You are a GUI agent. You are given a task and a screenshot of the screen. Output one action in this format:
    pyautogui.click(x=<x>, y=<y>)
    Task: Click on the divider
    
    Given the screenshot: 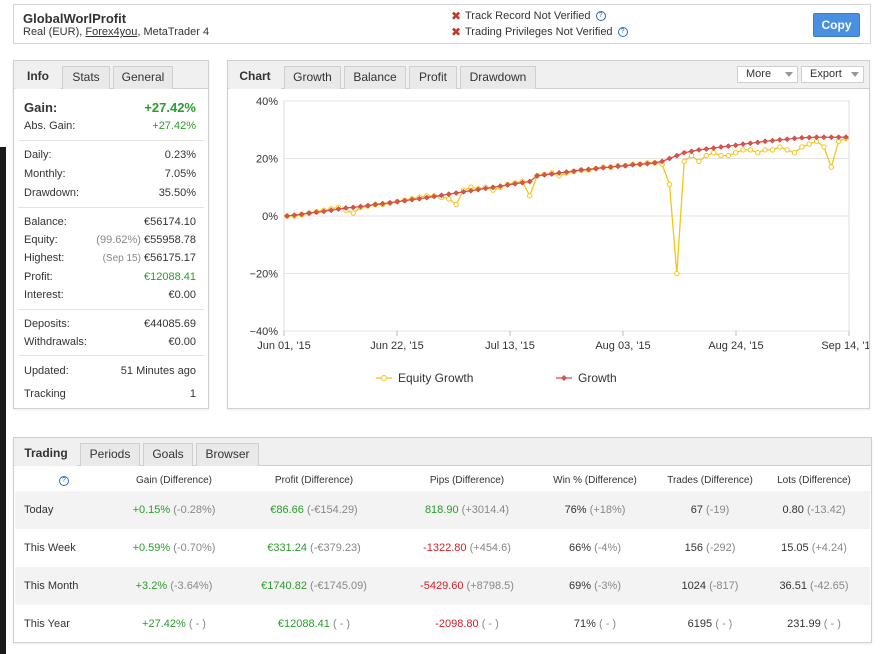 What is the action you would take?
    pyautogui.click(x=111, y=140)
    